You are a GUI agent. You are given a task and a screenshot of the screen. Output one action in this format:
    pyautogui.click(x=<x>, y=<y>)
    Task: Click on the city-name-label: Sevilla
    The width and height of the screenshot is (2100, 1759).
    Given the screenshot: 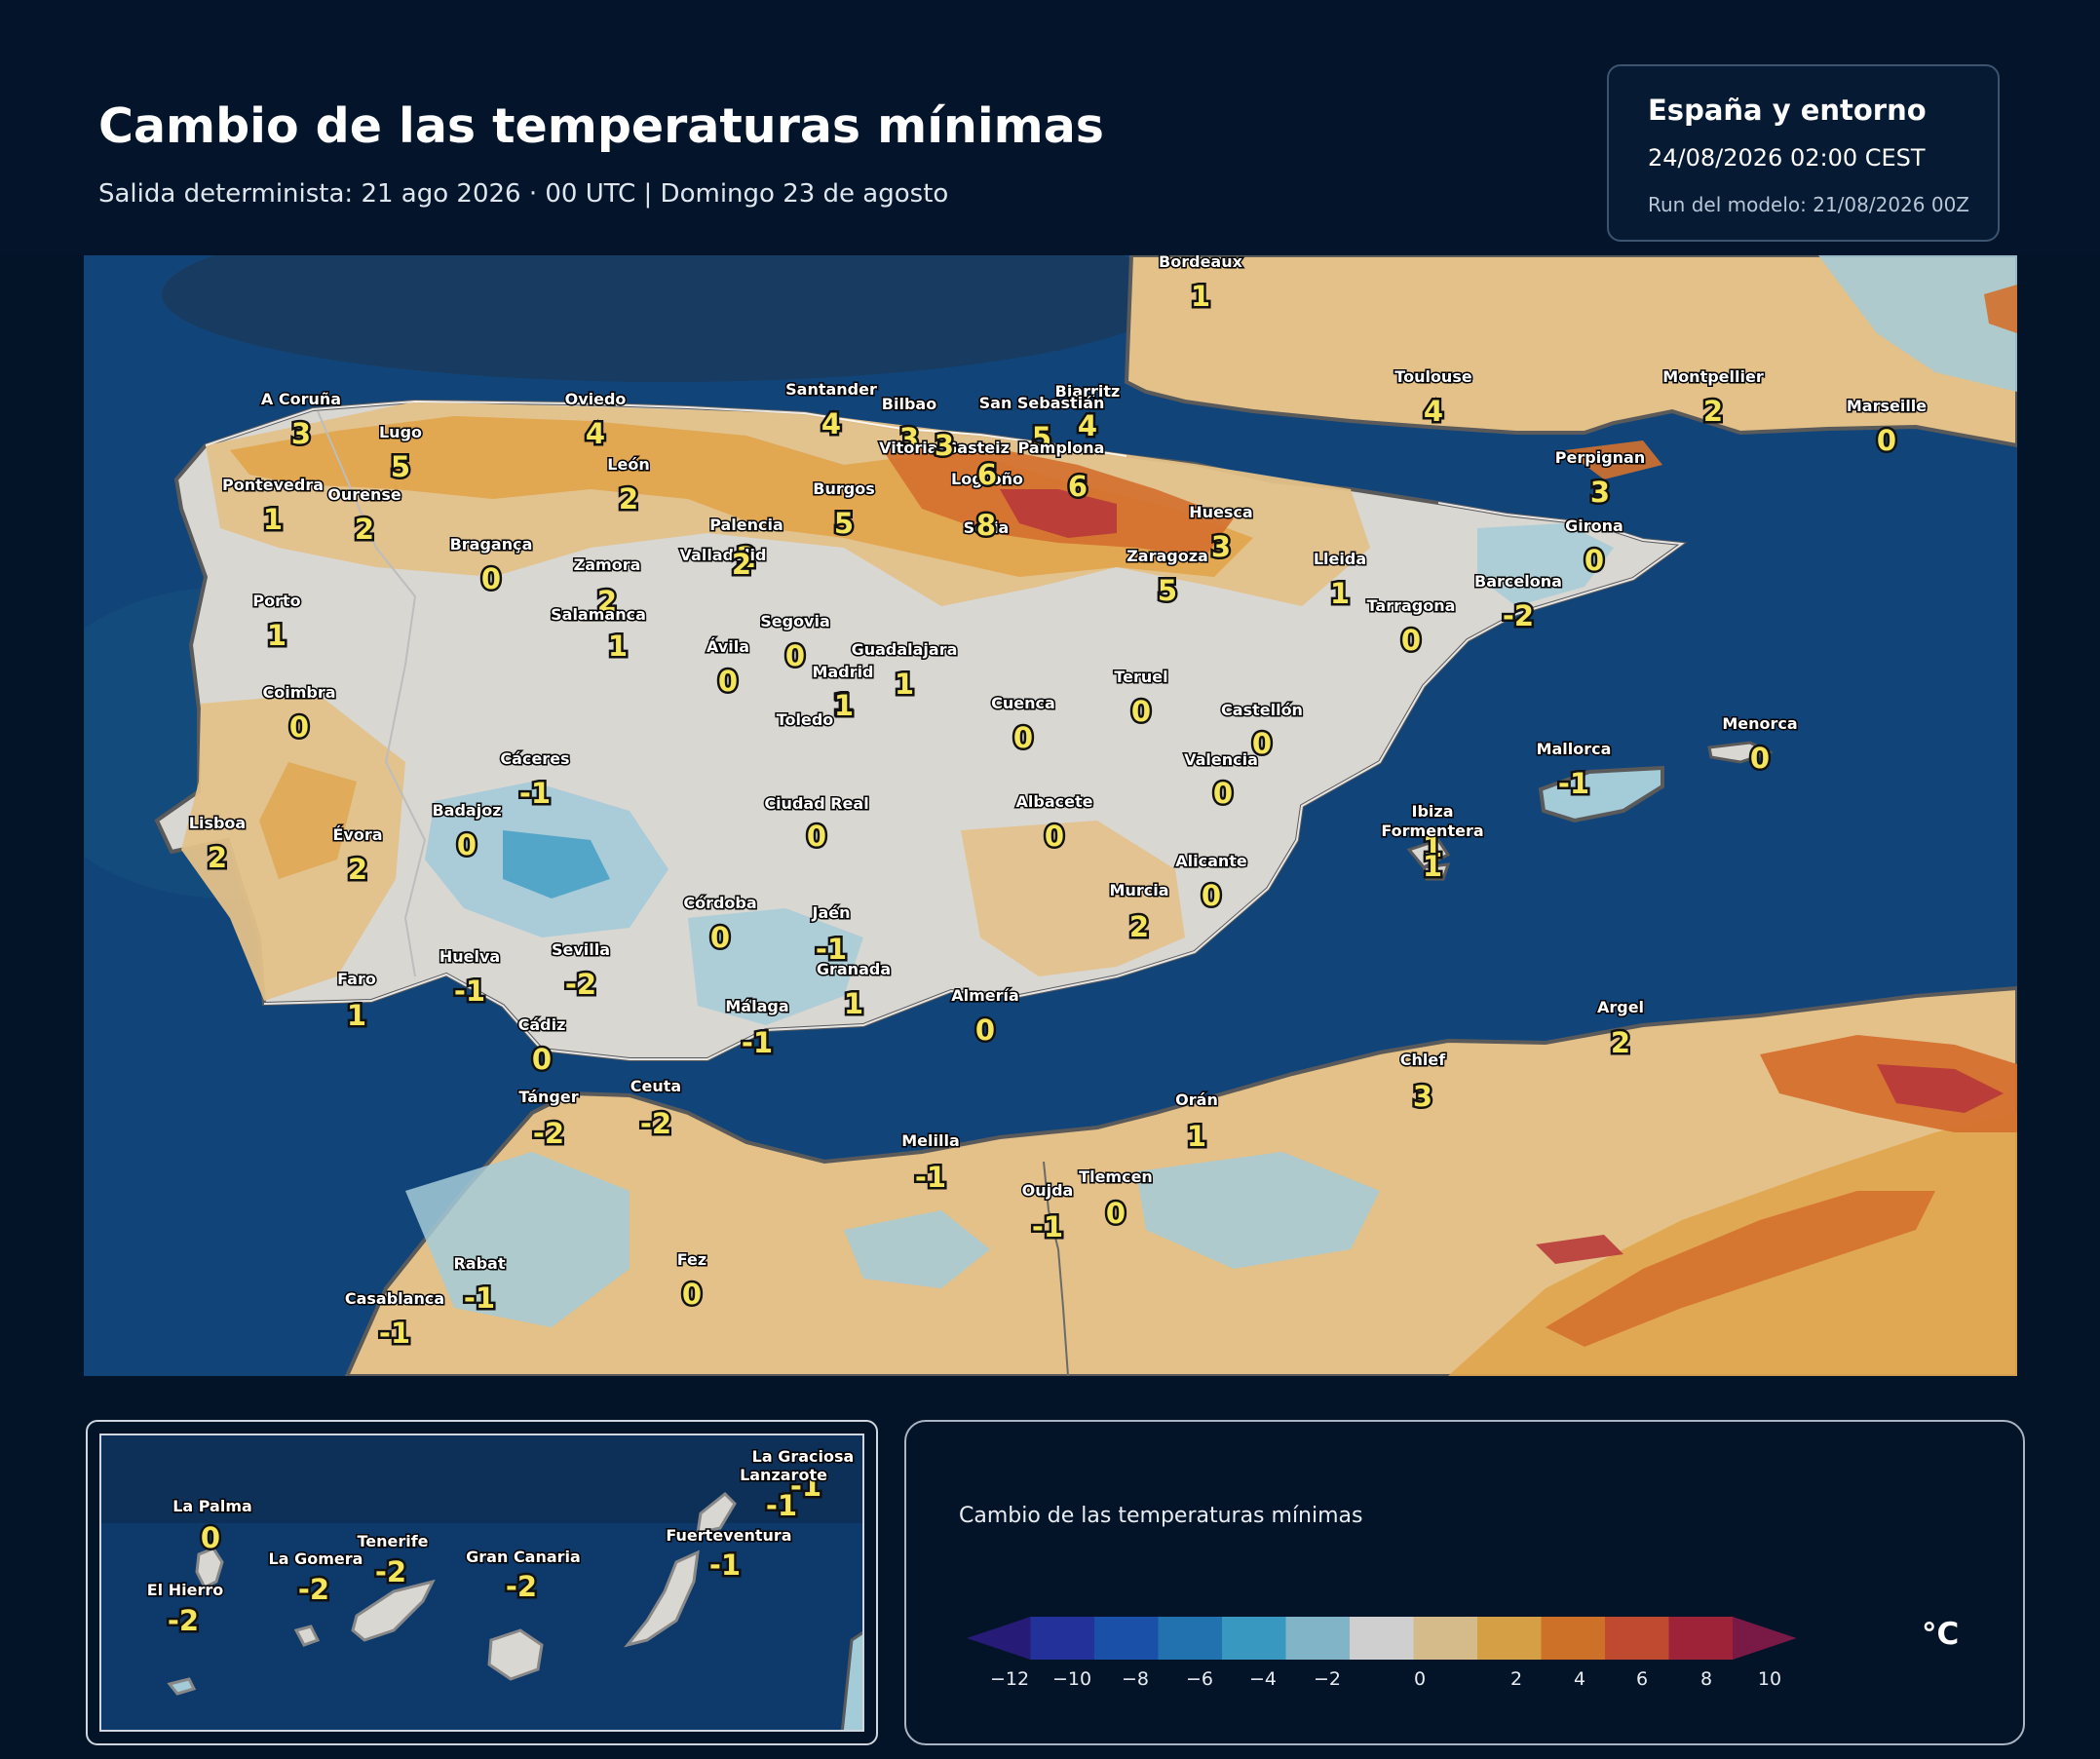 What is the action you would take?
    pyautogui.click(x=581, y=950)
    